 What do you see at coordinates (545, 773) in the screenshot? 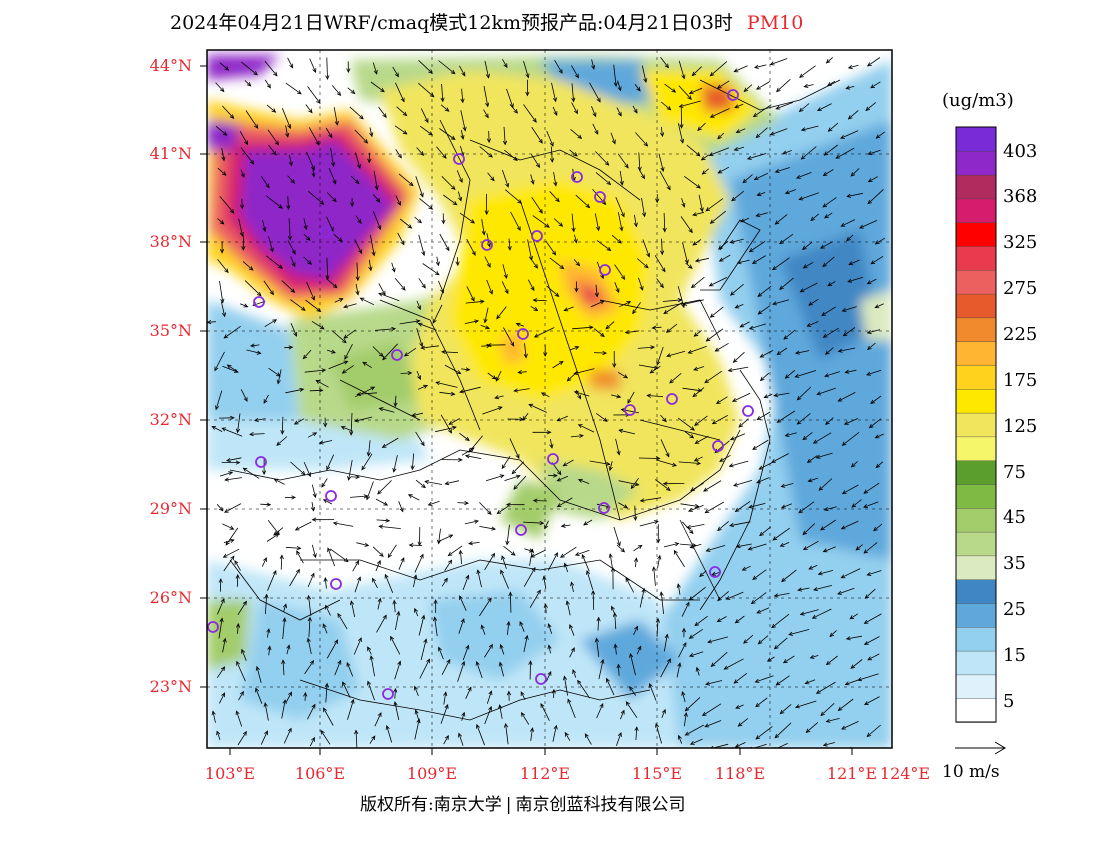
I see `longitude-label: 112°E` at bounding box center [545, 773].